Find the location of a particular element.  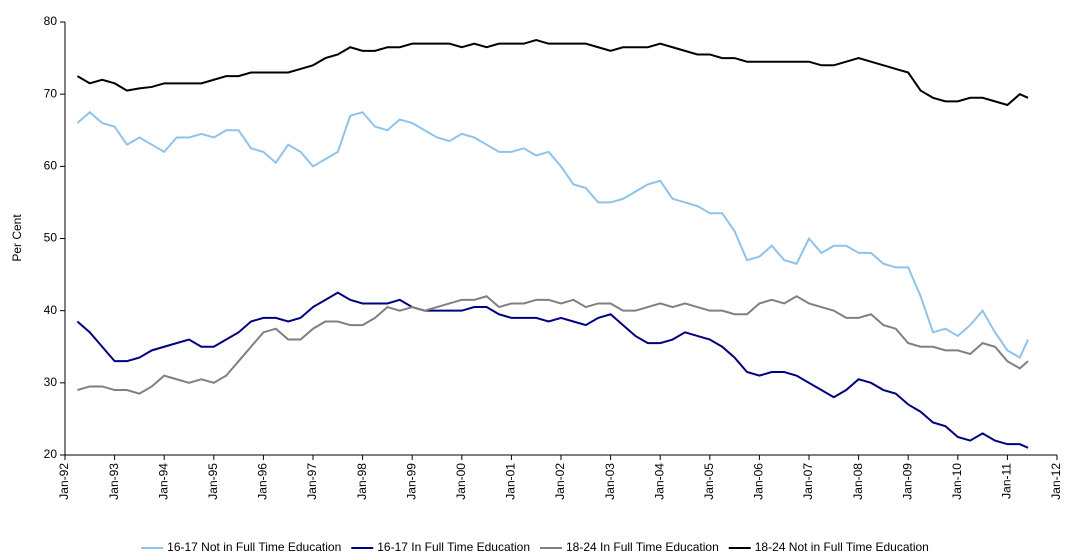

x-tick-label: Jan-02 is located at coordinates (560, 481).